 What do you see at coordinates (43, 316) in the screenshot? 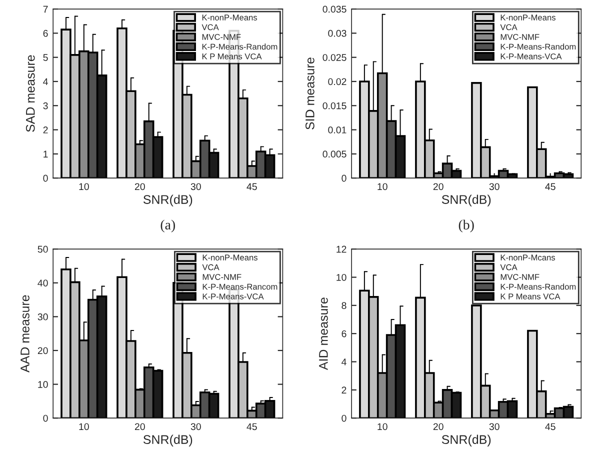
I see `y-tick-label: 30` at bounding box center [43, 316].